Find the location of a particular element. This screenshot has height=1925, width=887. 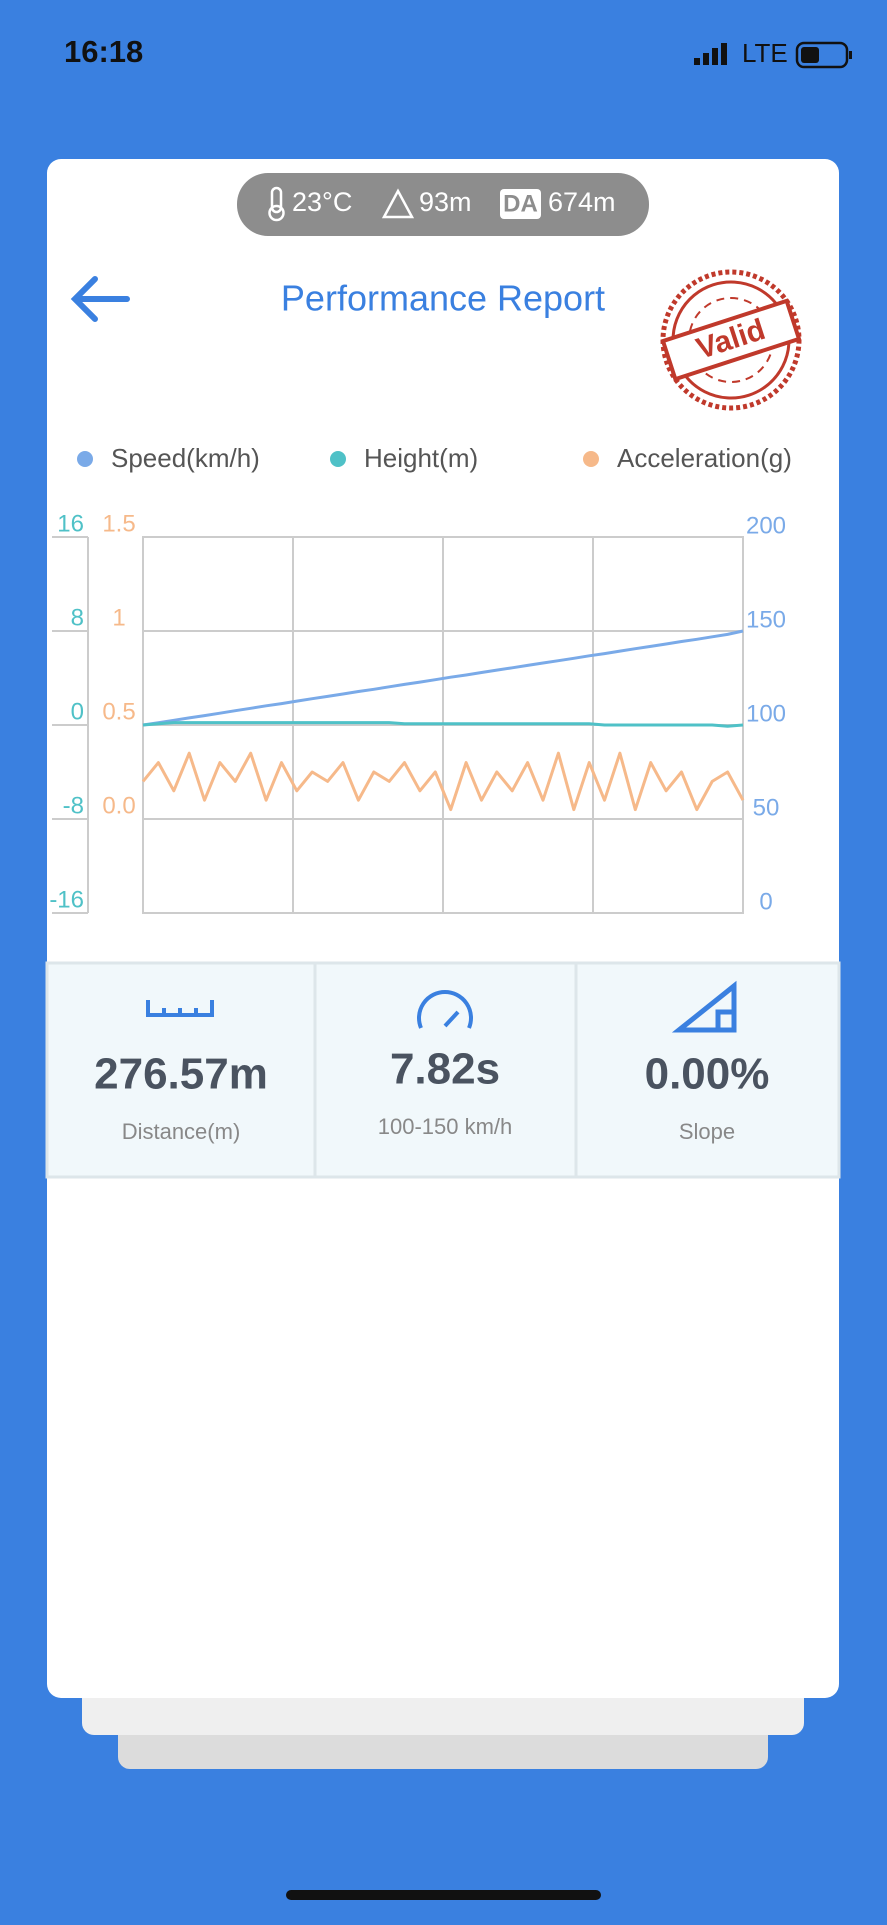

stat-label: Slope is located at coordinates (707, 1131).